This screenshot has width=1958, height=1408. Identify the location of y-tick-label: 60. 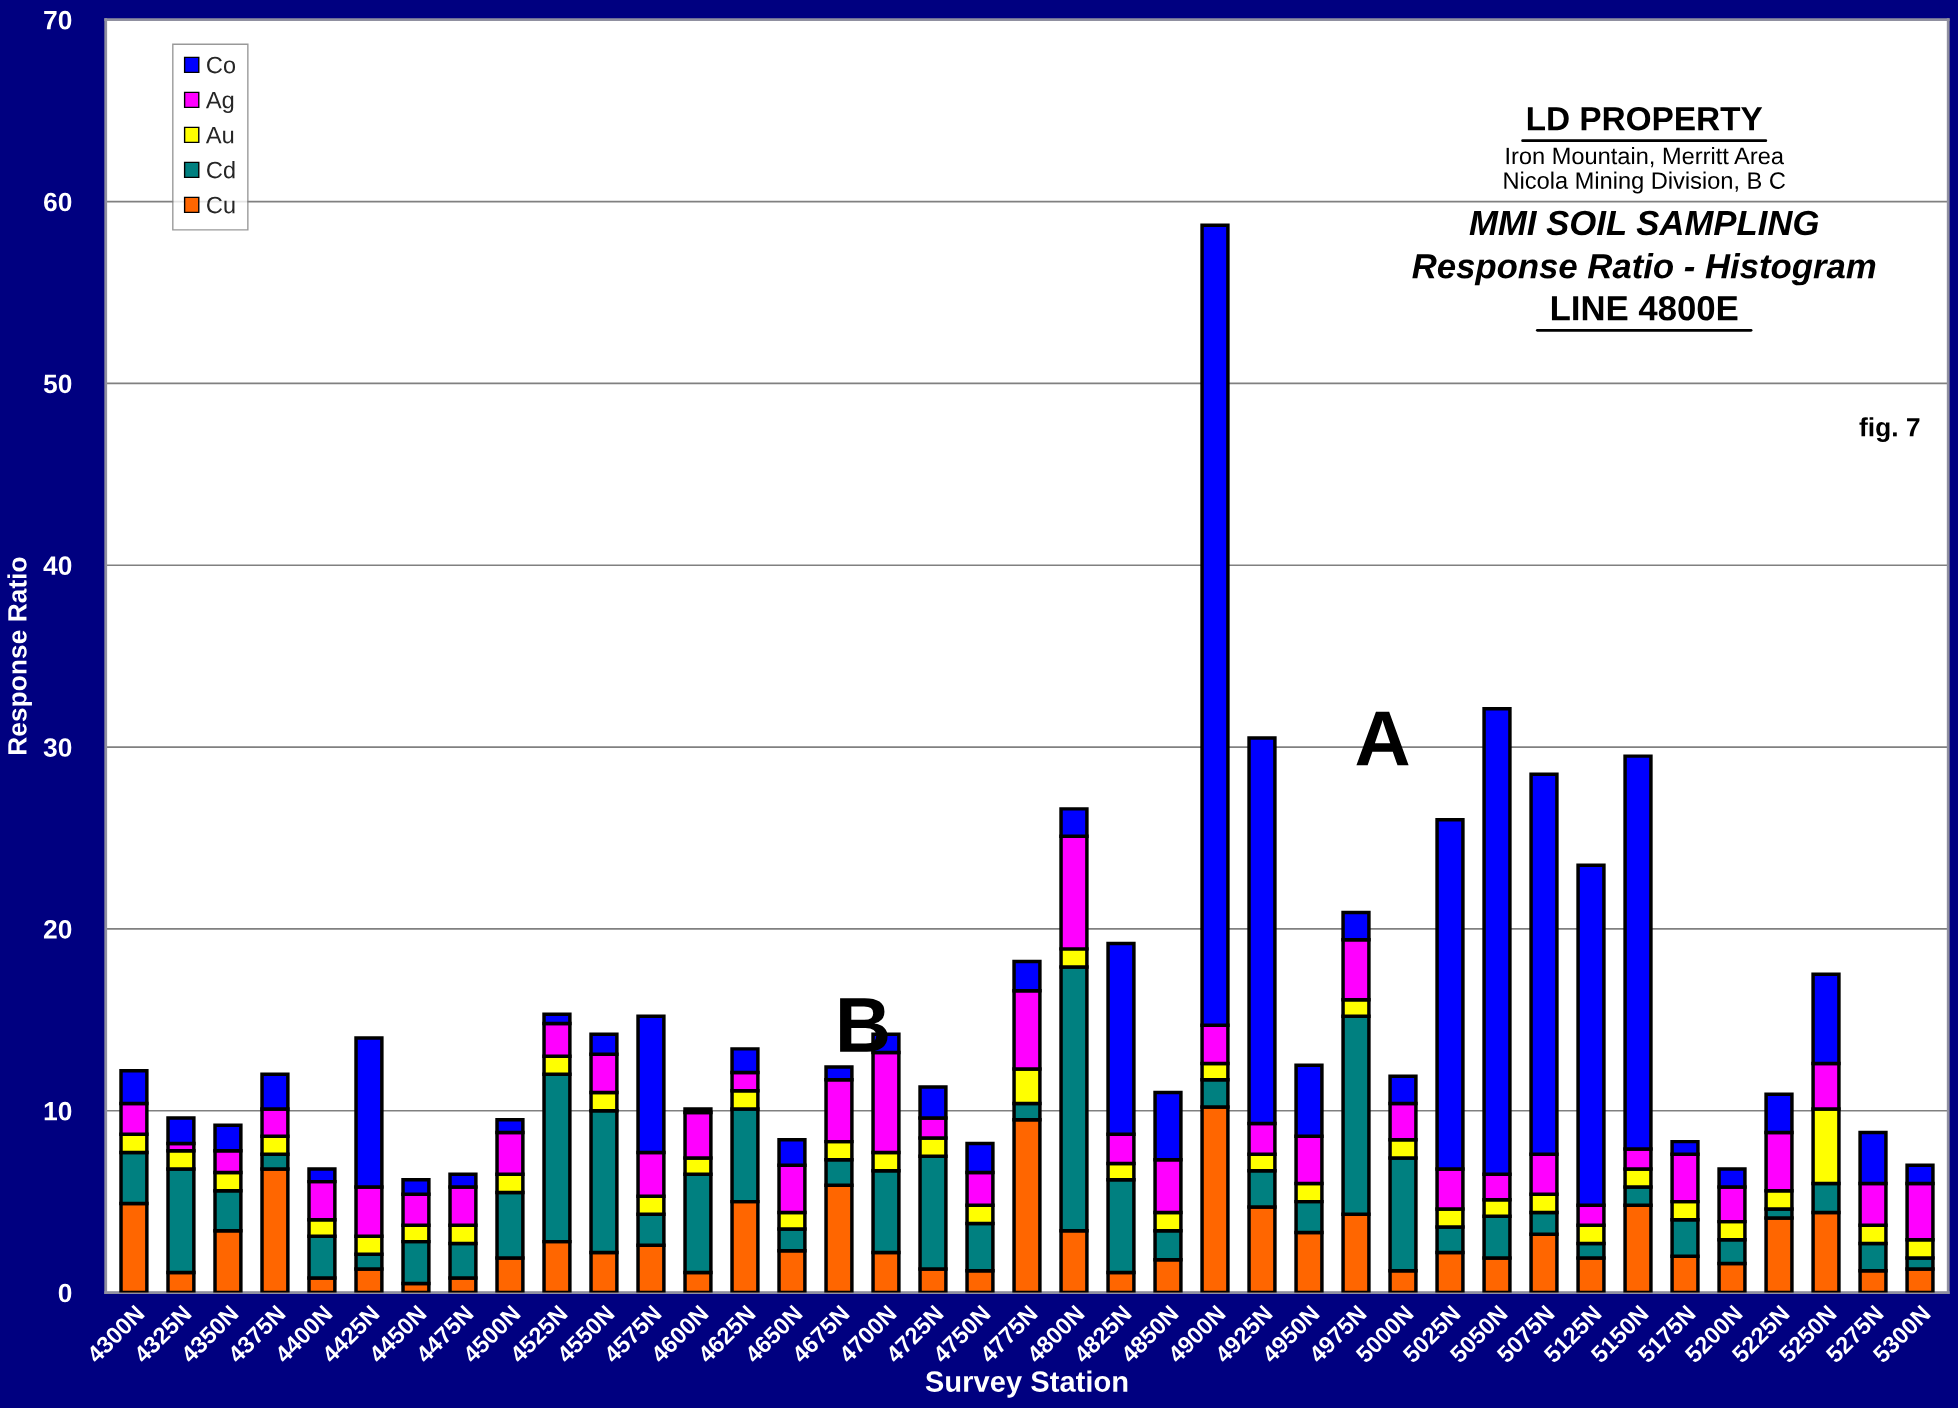
(58, 202).